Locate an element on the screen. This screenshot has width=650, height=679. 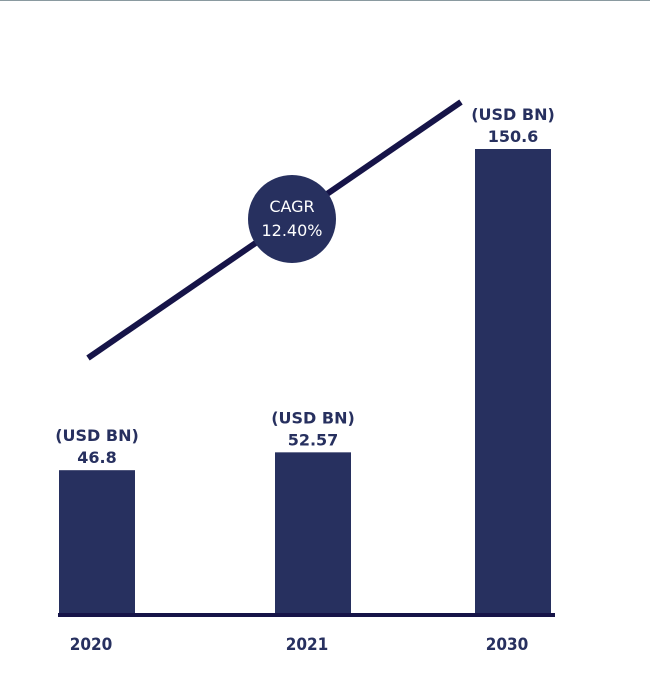
unit-label-2020: (USD BN) is located at coordinates (97, 435).